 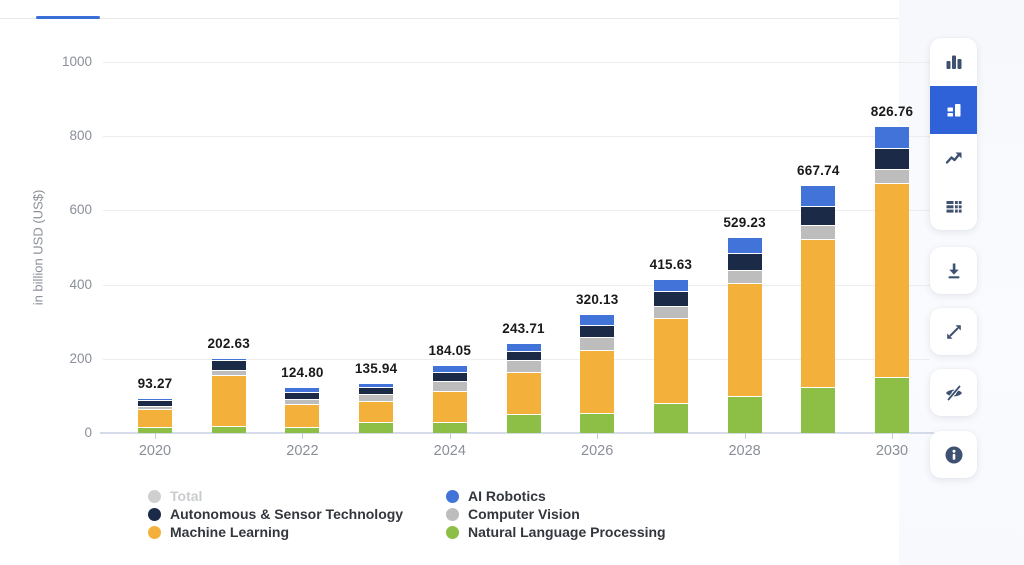 What do you see at coordinates (287, 514) in the screenshot?
I see `legend-label: Autonomous & Sensor Technology` at bounding box center [287, 514].